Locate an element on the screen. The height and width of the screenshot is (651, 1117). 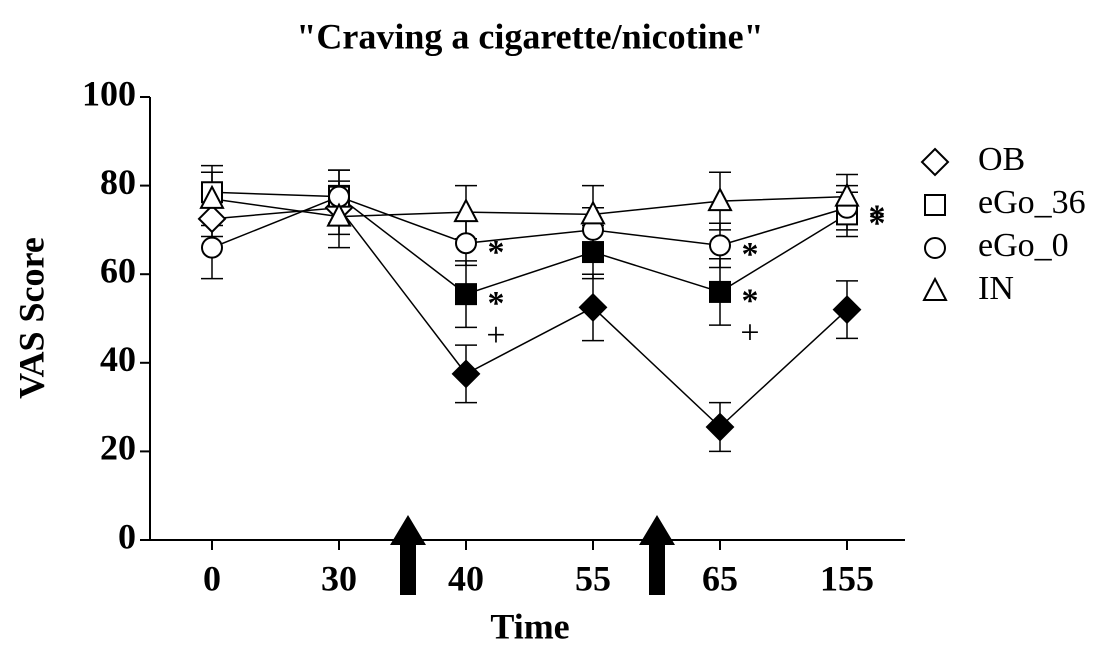
x-tick-label: 65 is located at coordinates (720, 578).